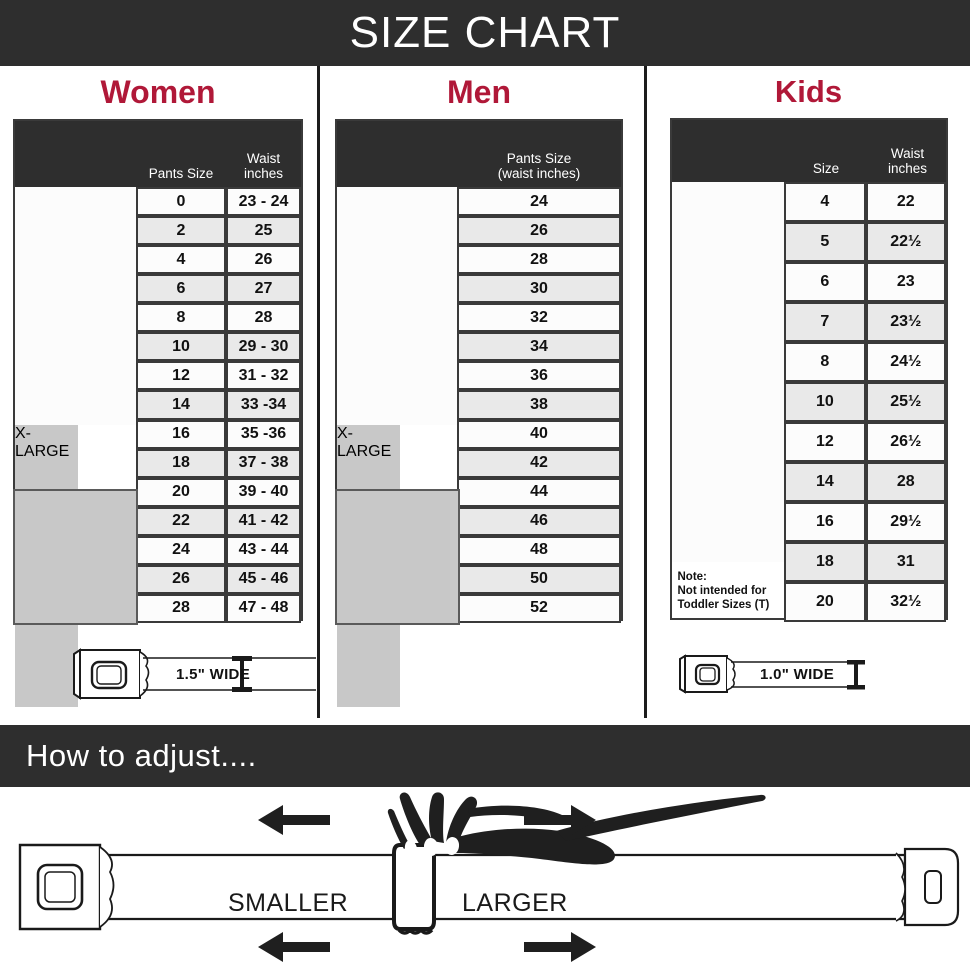 The height and width of the screenshot is (971, 970). I want to click on men-cell-size: 40, so click(539, 434).